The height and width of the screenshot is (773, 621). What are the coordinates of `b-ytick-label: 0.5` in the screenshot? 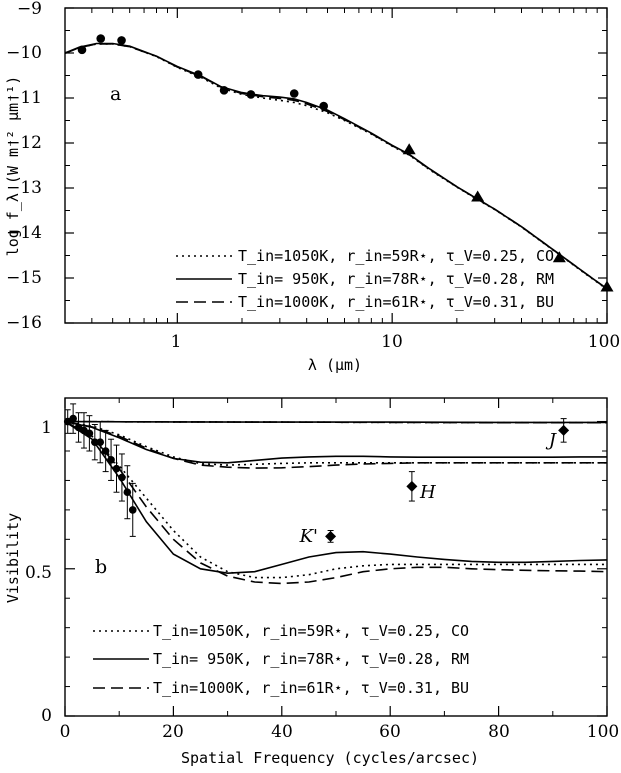 It's located at (38, 573).